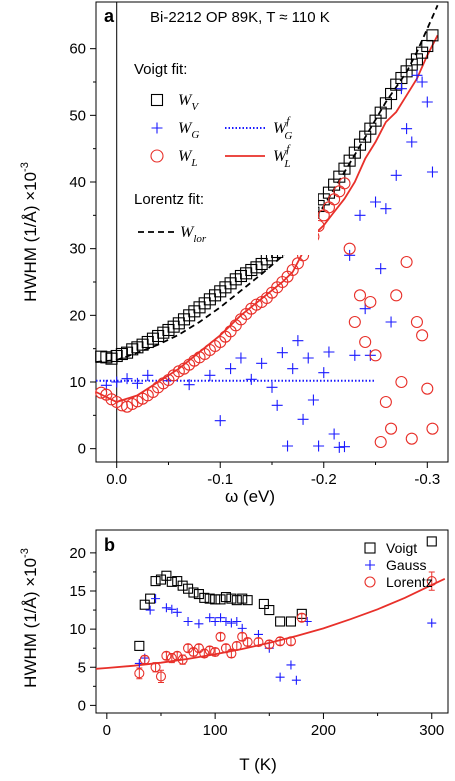 Image resolution: width=455 pixels, height=781 pixels. What do you see at coordinates (157, 156) in the screenshot?
I see `legend-marker-wl` at bounding box center [157, 156].